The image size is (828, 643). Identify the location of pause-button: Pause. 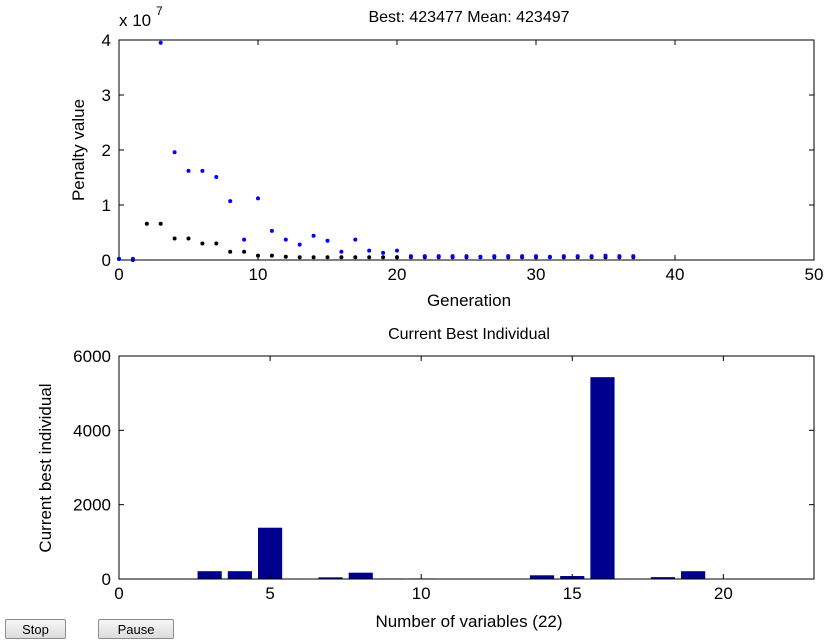
(136, 629).